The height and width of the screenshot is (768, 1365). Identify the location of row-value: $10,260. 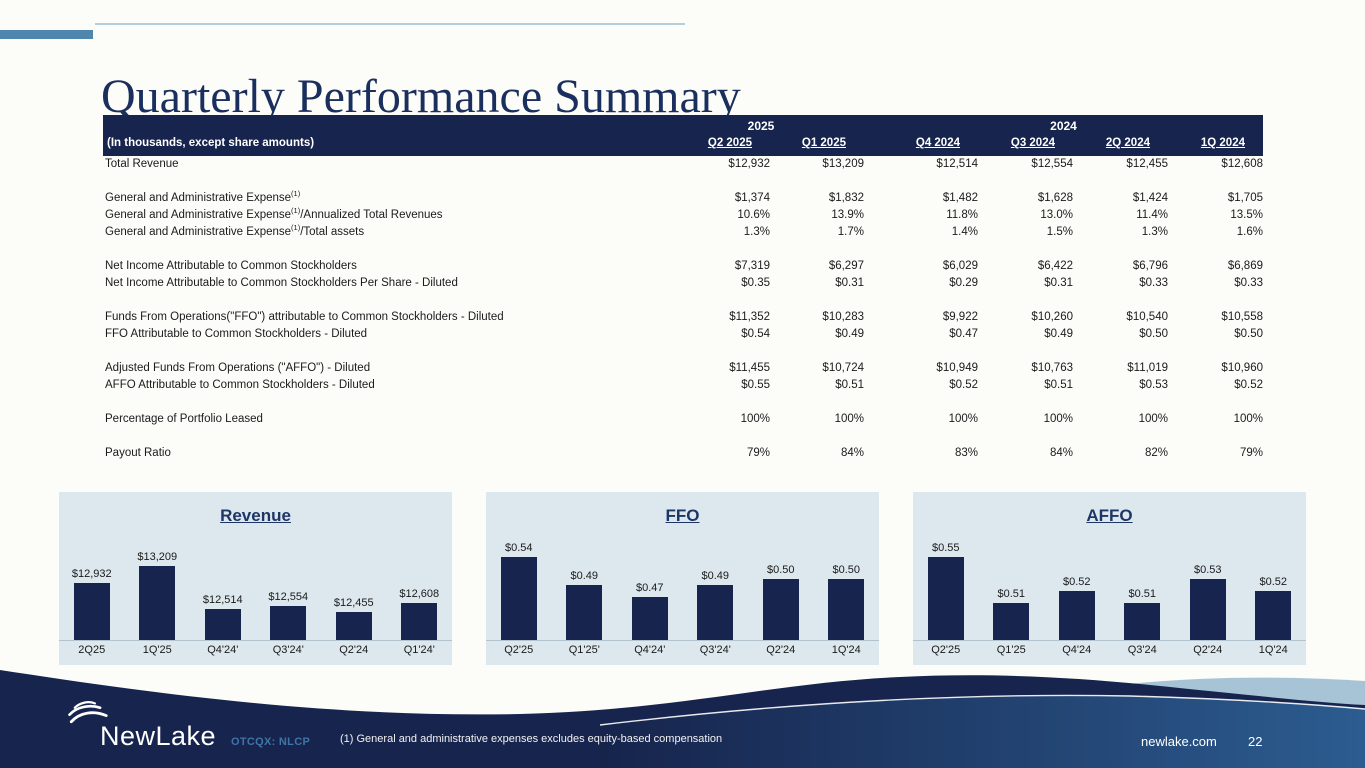
(1052, 317).